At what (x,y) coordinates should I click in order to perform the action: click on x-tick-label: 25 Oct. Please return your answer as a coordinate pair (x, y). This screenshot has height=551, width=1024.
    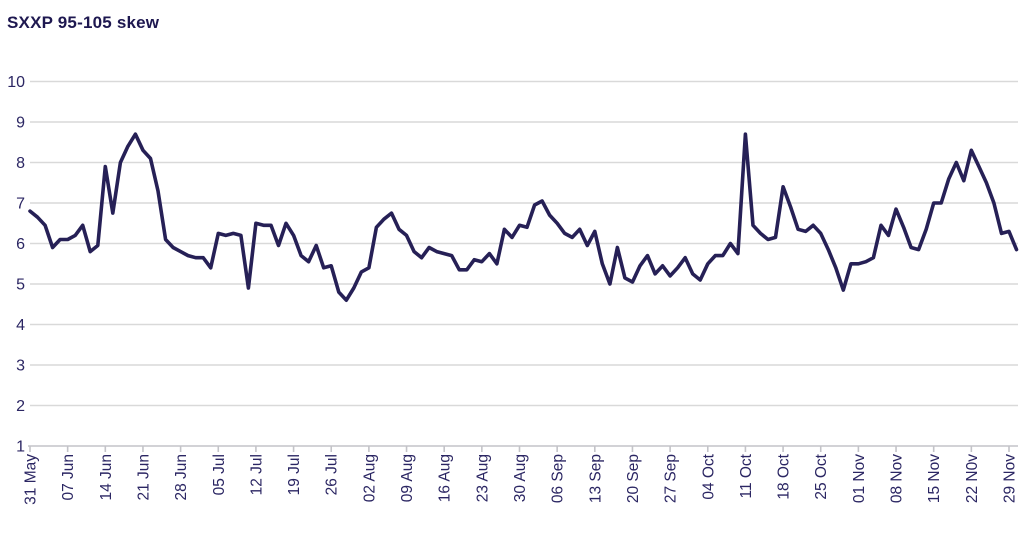
    Looking at the image, I should click on (821, 476).